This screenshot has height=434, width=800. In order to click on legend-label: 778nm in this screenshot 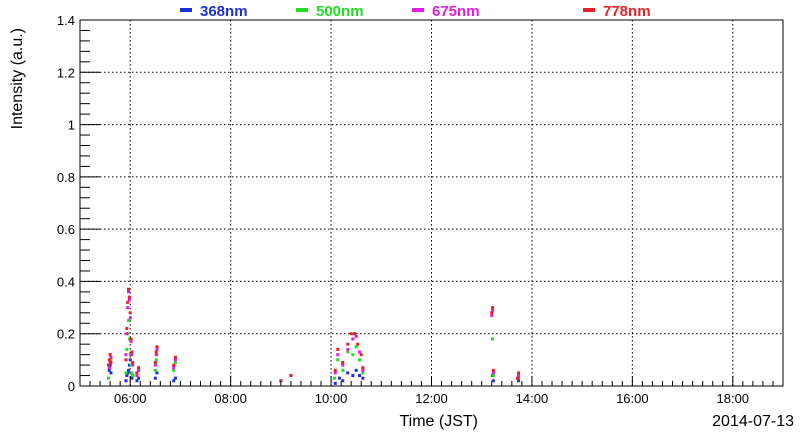, I will do `click(627, 11)`.